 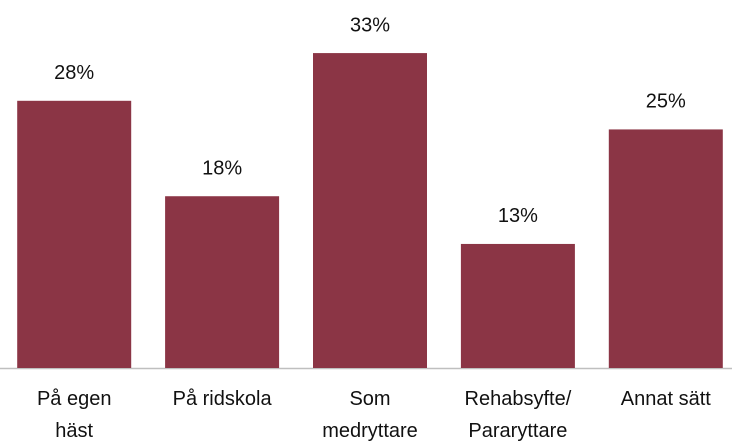 I want to click on x-tick-label-line: häst, so click(x=74, y=431).